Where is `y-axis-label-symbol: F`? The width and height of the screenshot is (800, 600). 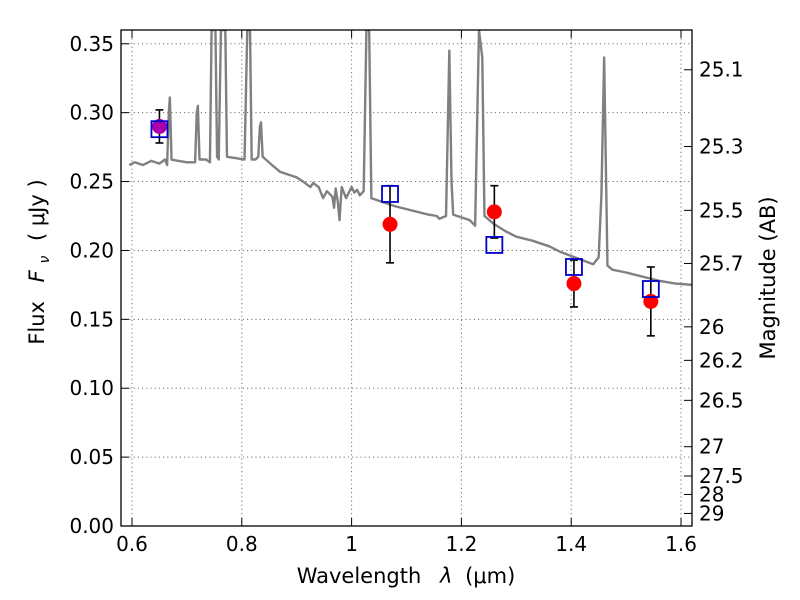 y-axis-label-symbol: F is located at coordinates (37, 275).